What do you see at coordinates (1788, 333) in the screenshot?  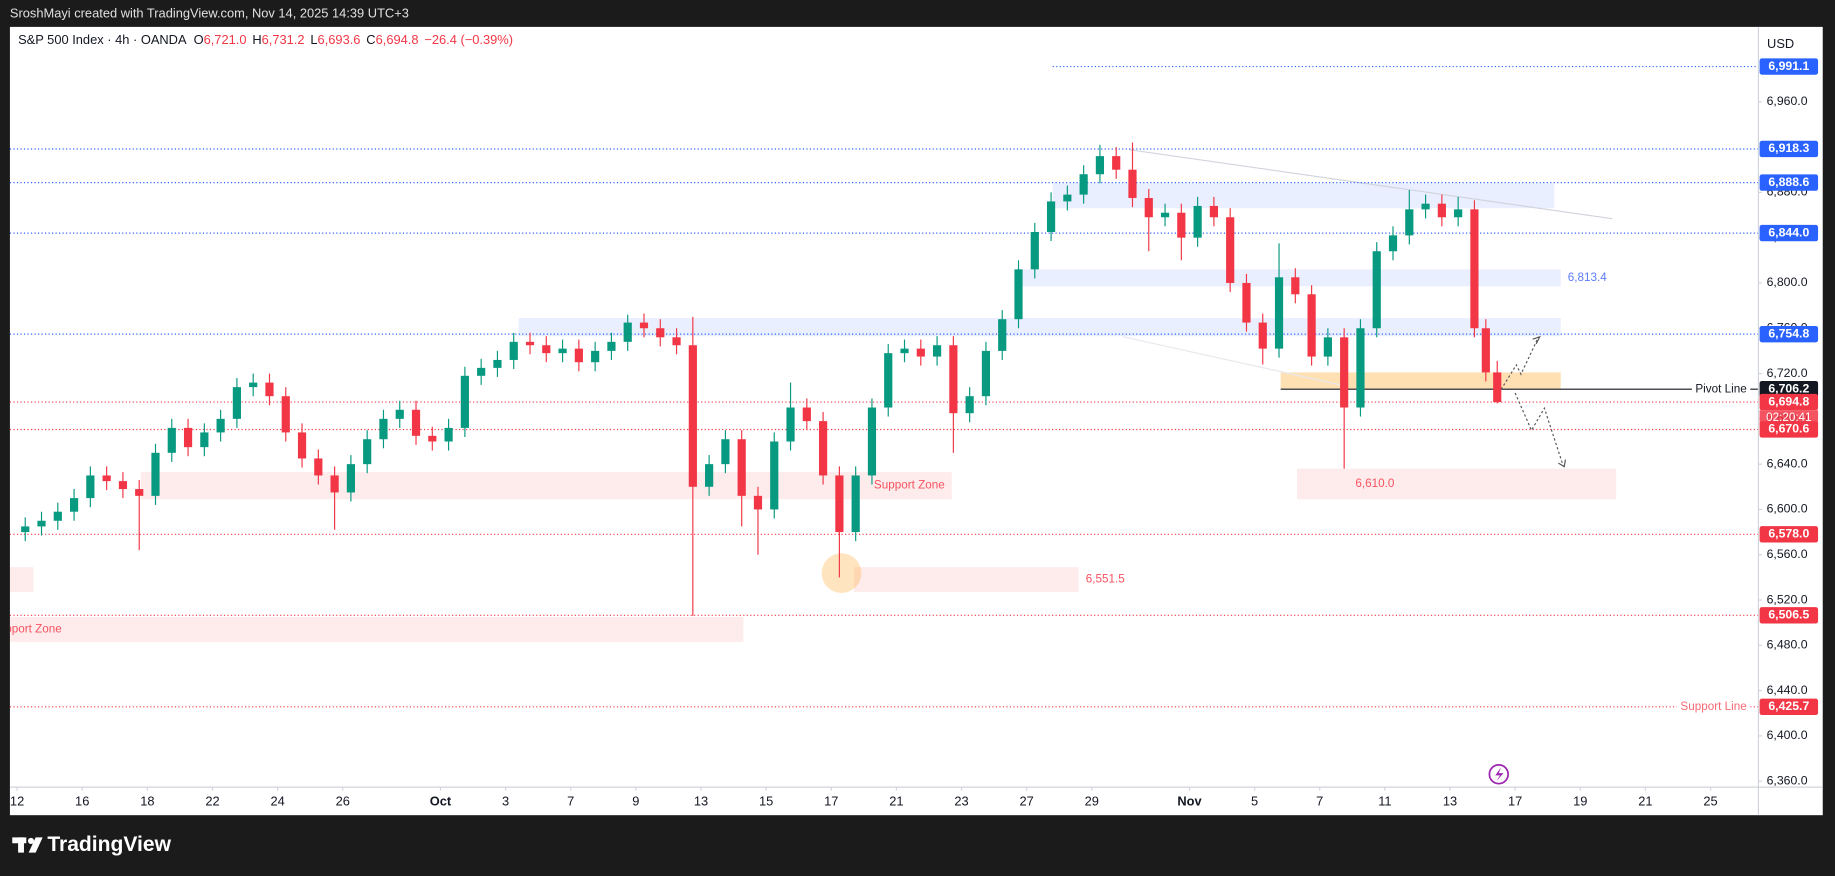 I see `price-tag-label: 6,754.8` at bounding box center [1788, 333].